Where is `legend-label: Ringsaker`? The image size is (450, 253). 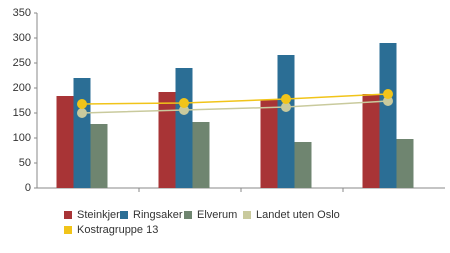 legend-label: Ringsaker is located at coordinates (158, 215).